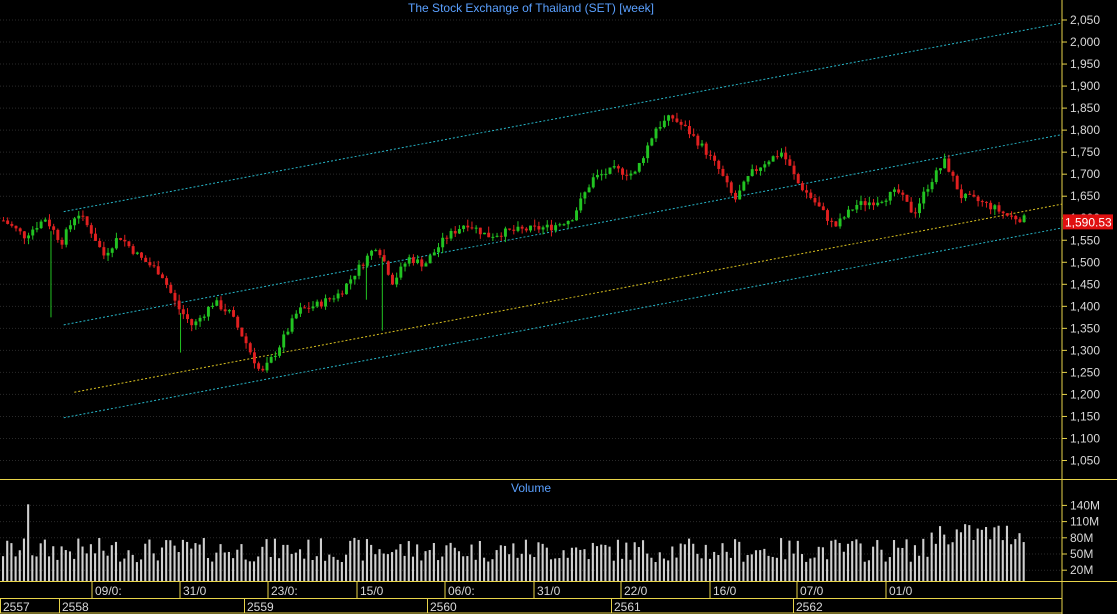 Image resolution: width=1117 pixels, height=614 pixels. Describe the element at coordinates (284, 591) in the screenshot. I see `date-label: 23/0:` at that location.